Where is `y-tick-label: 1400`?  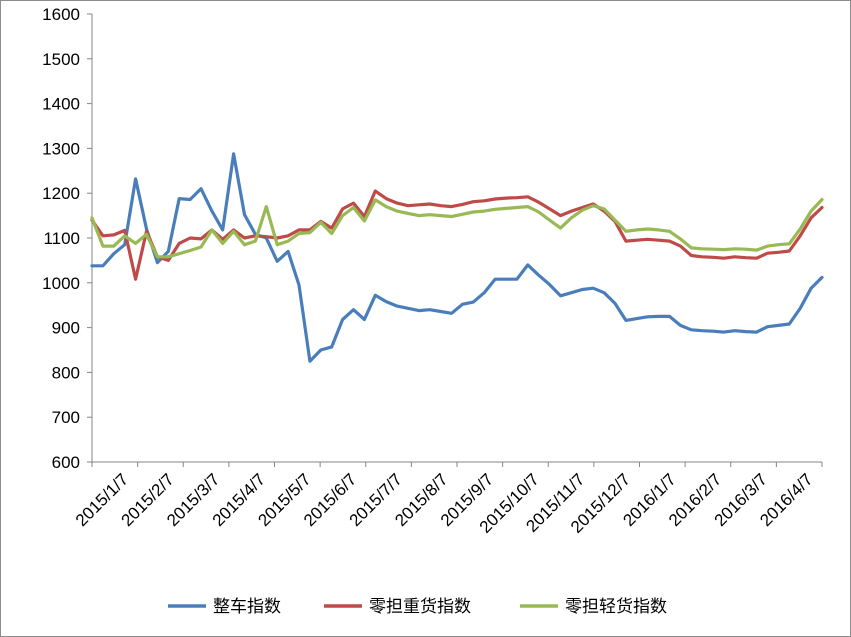 y-tick-label: 1400 is located at coordinates (61, 104).